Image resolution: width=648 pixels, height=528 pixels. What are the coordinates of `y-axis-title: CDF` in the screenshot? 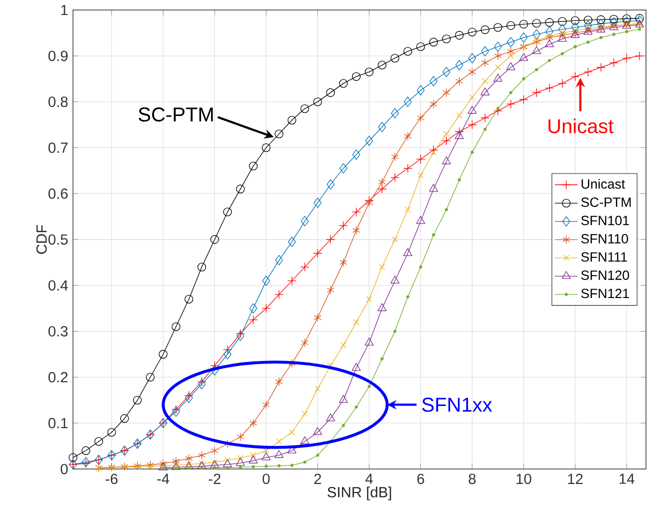 It's located at (41, 239).